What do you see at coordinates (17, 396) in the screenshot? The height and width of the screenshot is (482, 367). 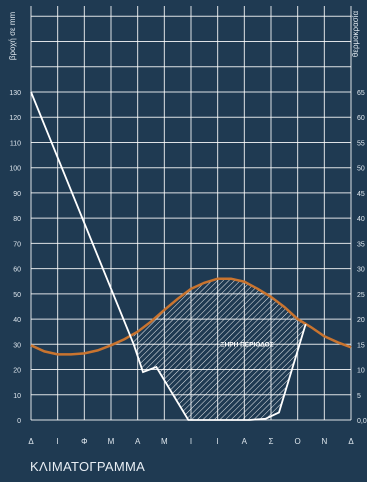 I see `left-tick-label: 10` at bounding box center [17, 396].